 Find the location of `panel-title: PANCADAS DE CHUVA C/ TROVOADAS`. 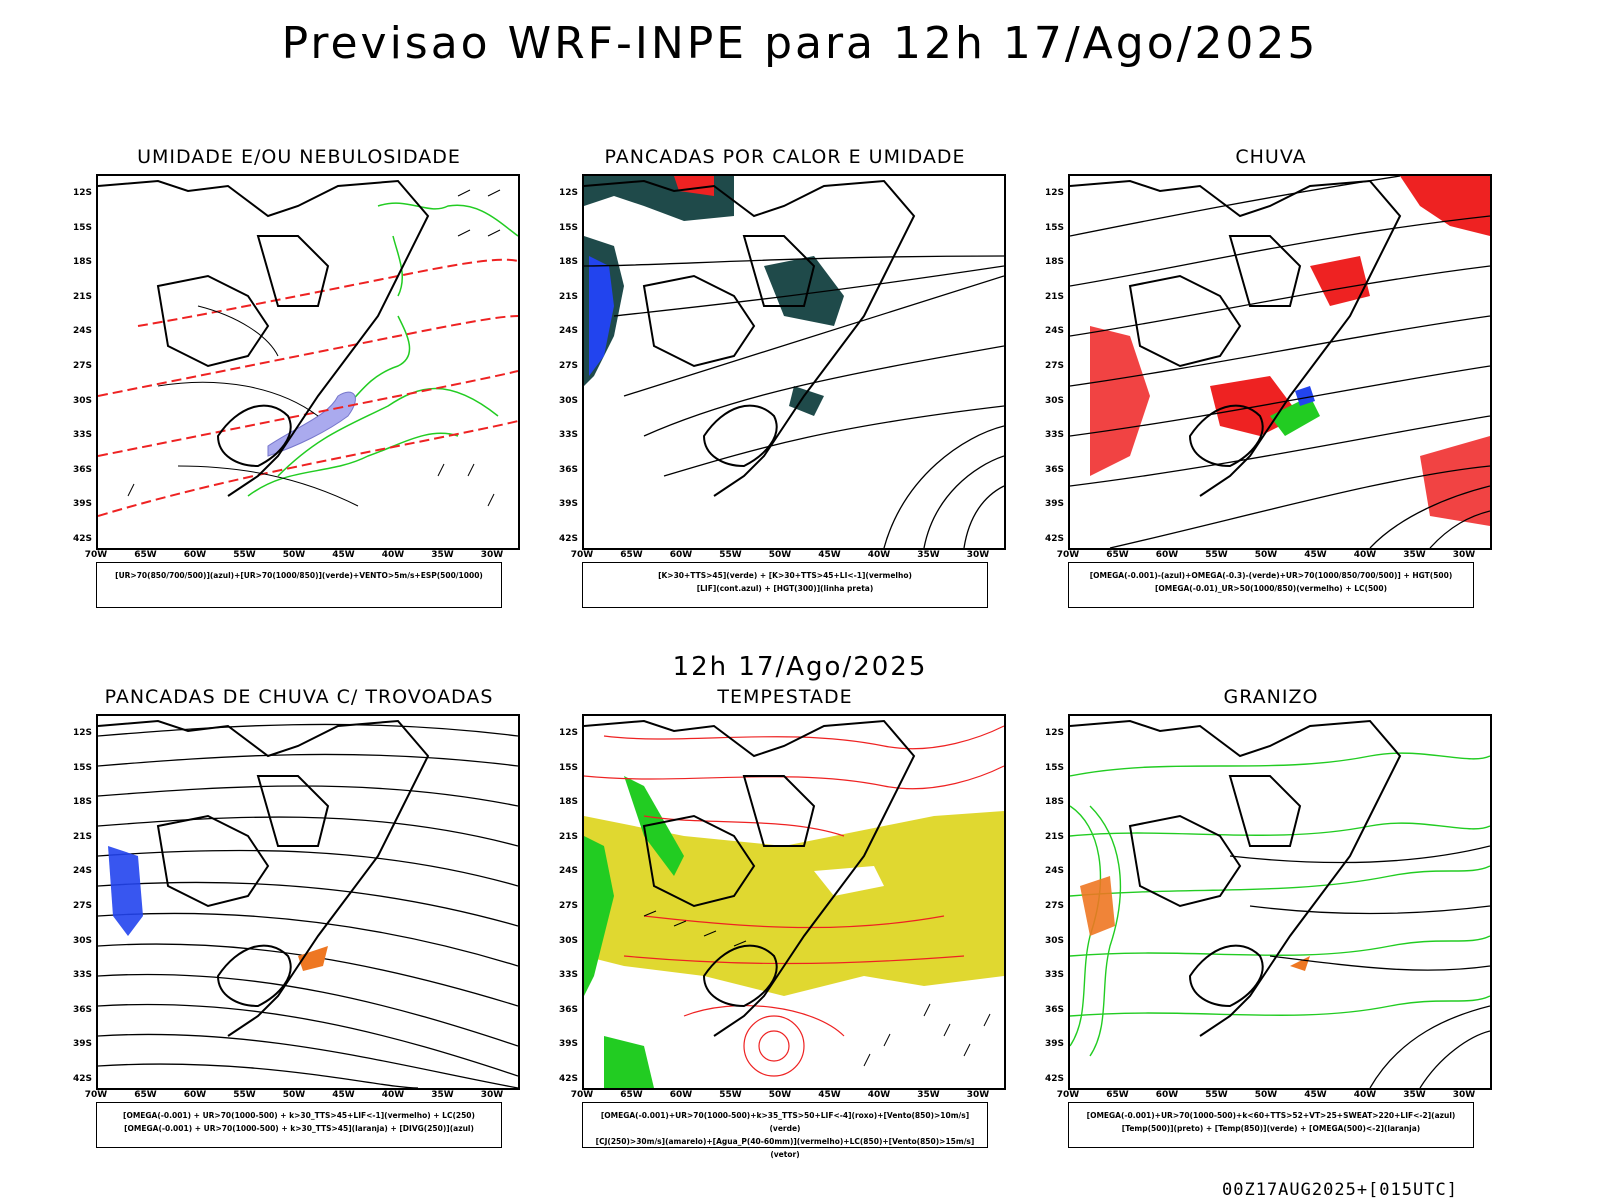

panel-title: PANCADAS DE CHUVA C/ TROVOADAS is located at coordinates (299, 697).